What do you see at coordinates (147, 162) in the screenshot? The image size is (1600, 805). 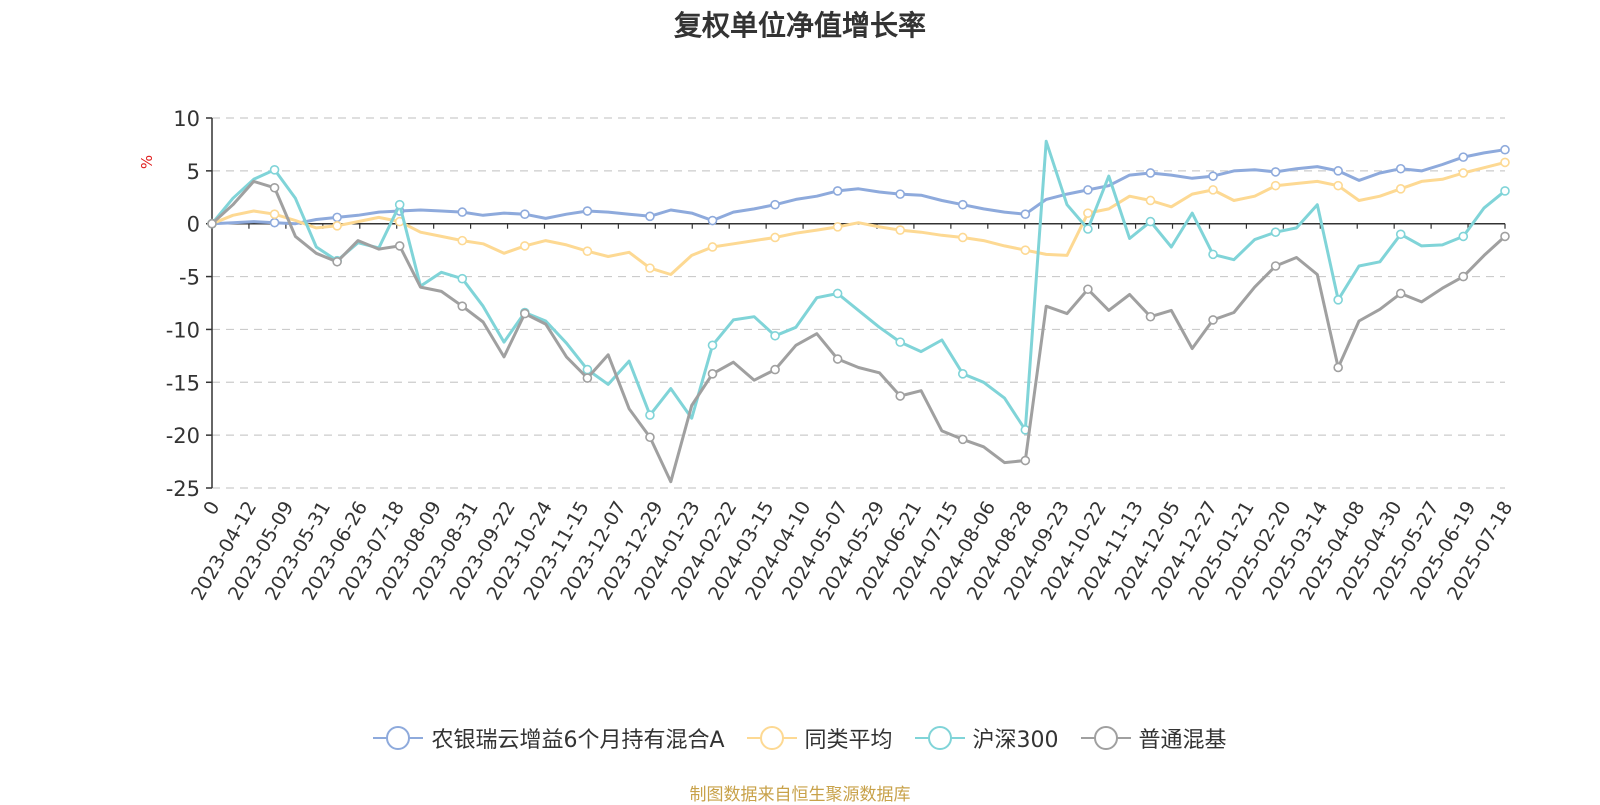 I see `y-axis-label: %` at bounding box center [147, 162].